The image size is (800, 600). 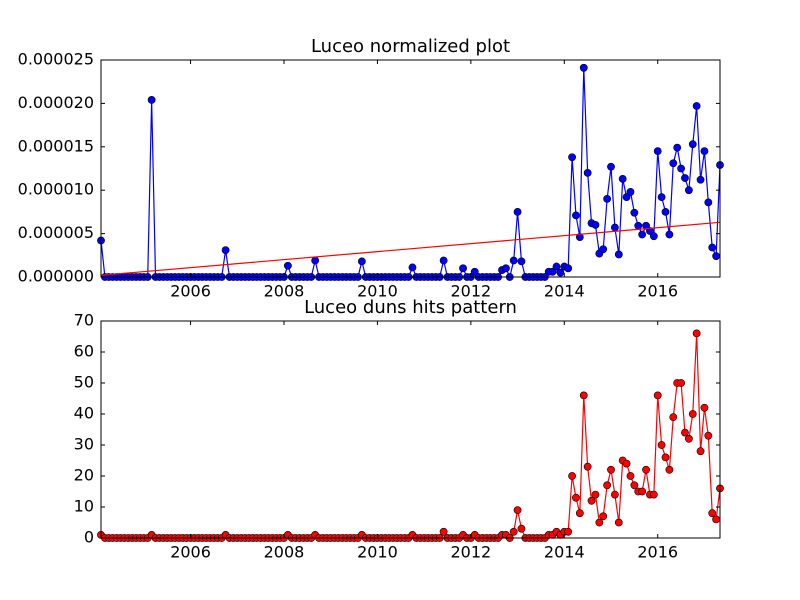 I want to click on chart-title: Luceo normalized plot, so click(x=410, y=46).